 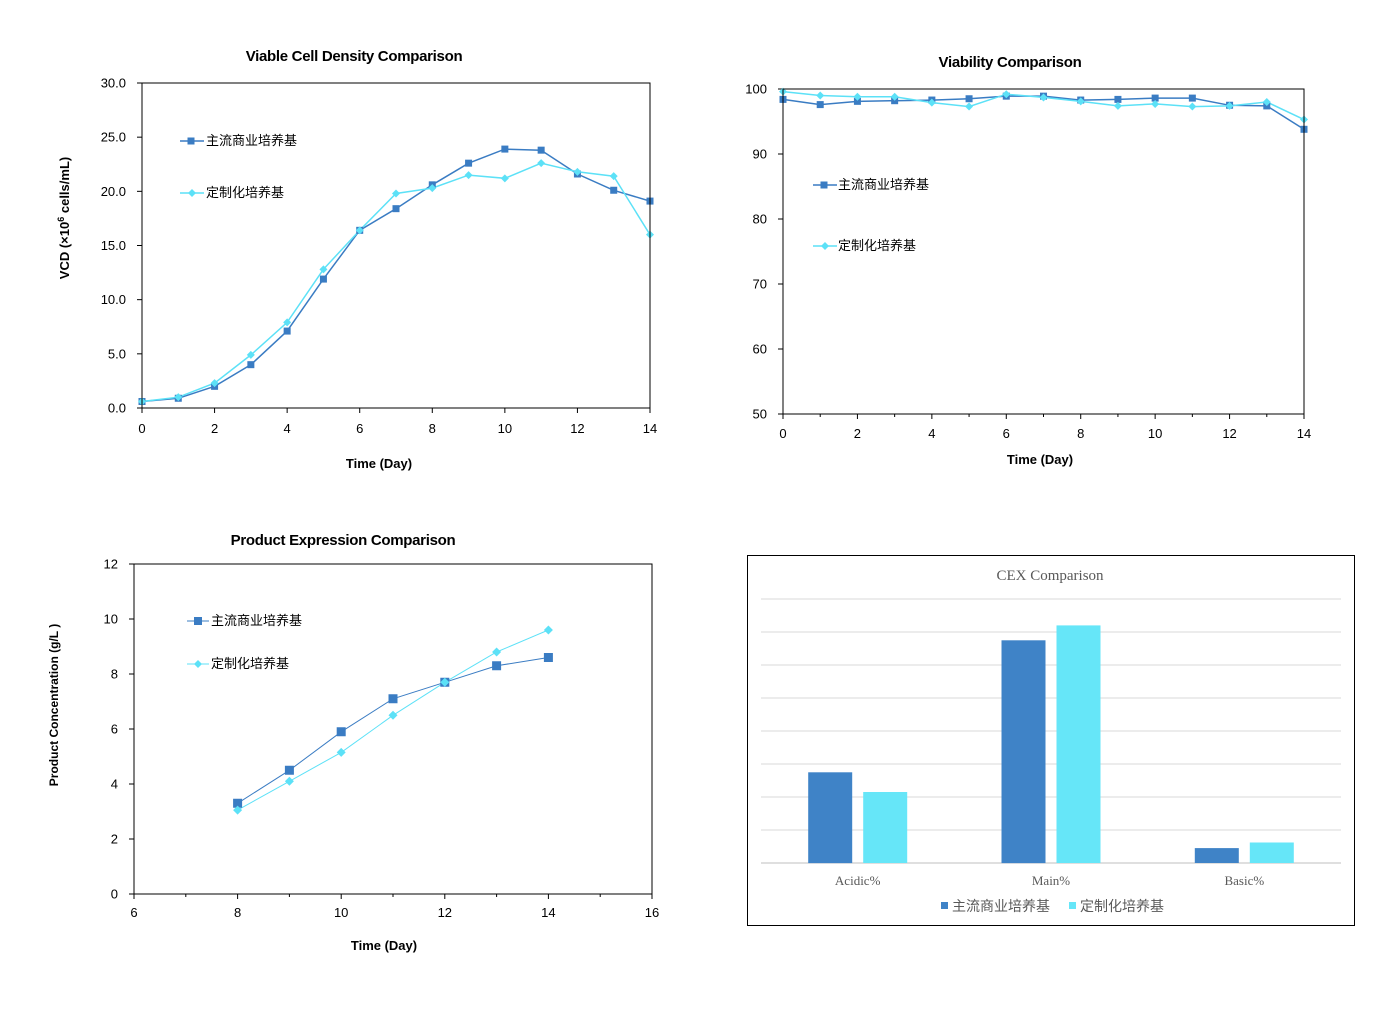 What do you see at coordinates (238, 166) in the screenshot?
I see `vcd-legend: 主流商业培养基 定制化培养基` at bounding box center [238, 166].